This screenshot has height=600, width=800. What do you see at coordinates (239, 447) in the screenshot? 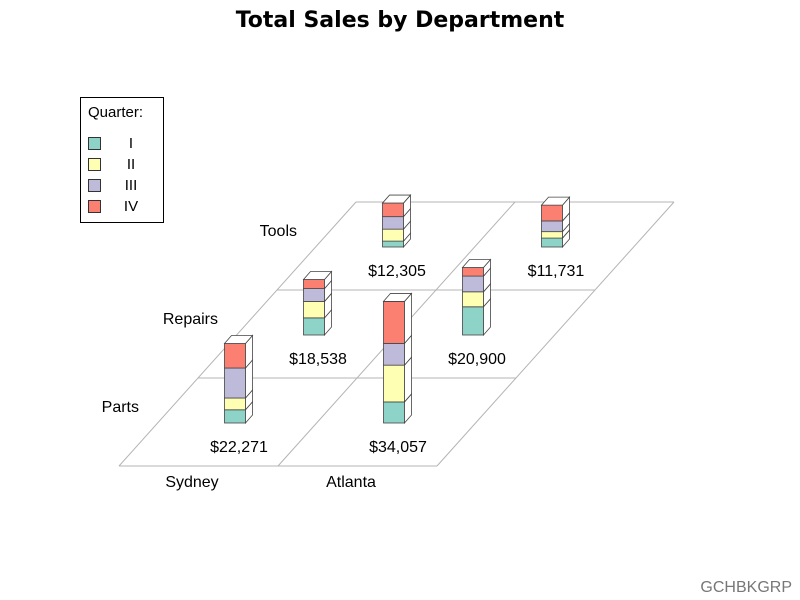
I see `bar-total-label: $22,271` at bounding box center [239, 447].